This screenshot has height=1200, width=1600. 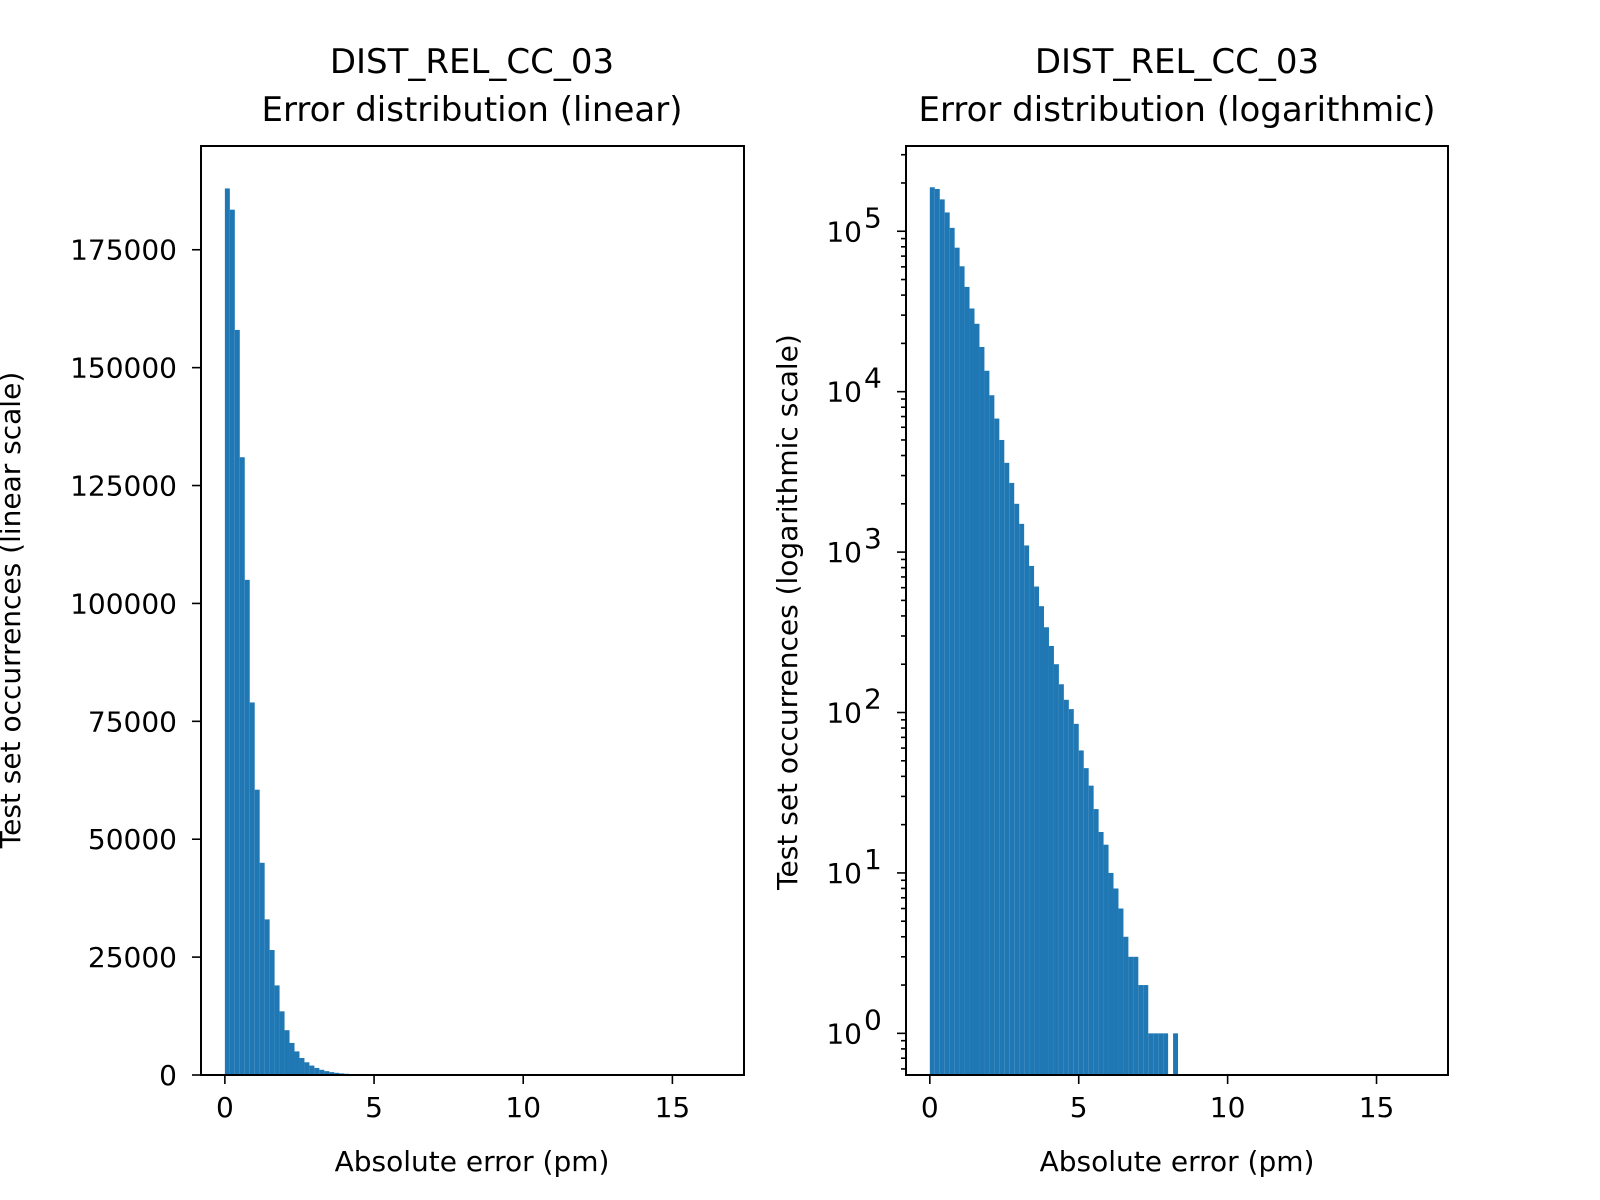 What do you see at coordinates (873, 699) in the screenshot?
I see `y-tick-exponent: 2` at bounding box center [873, 699].